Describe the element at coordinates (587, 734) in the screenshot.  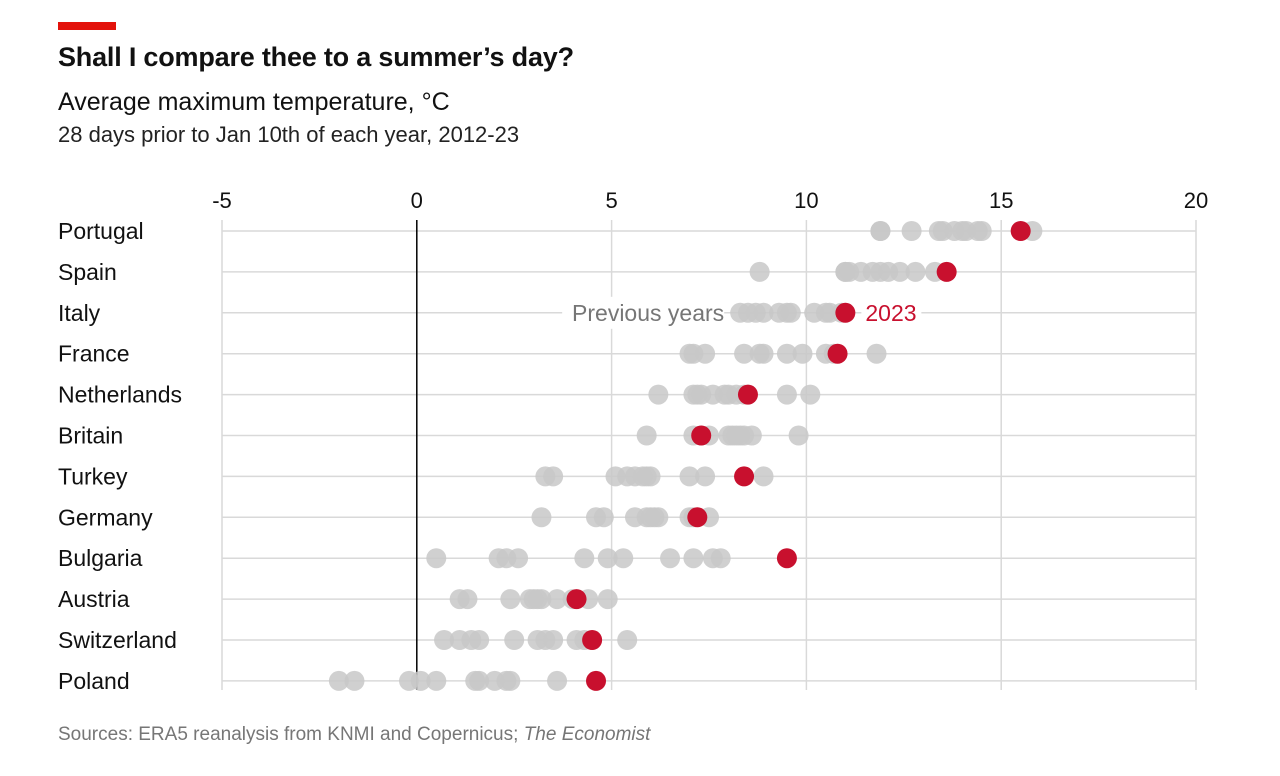
I see `source-publication: The Economist` at that location.